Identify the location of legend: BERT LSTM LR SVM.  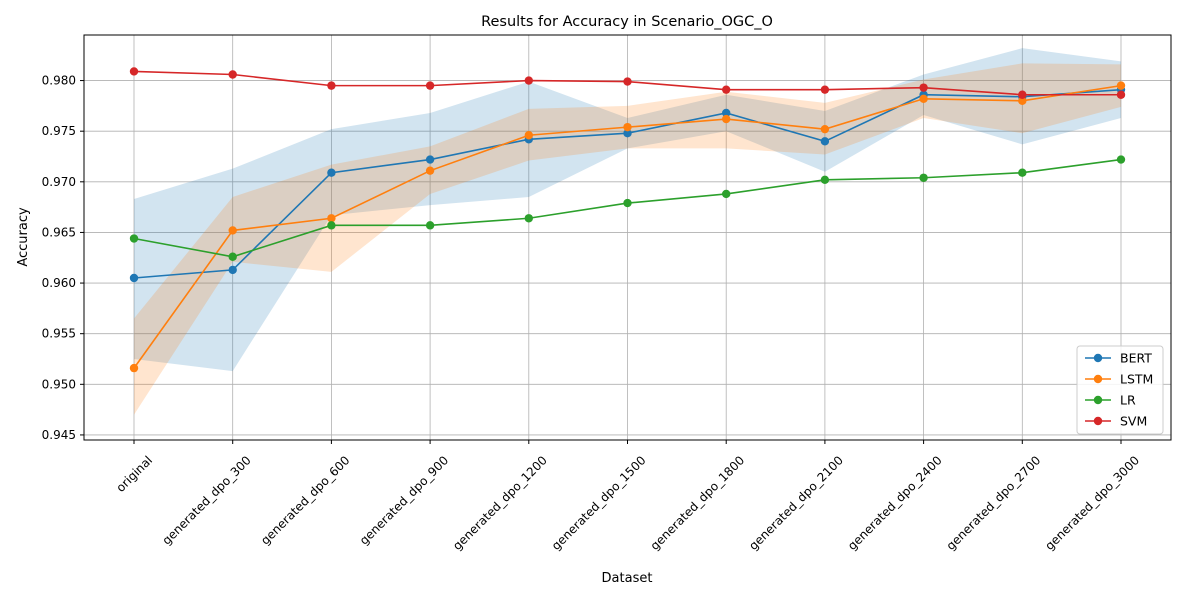
(1120, 390).